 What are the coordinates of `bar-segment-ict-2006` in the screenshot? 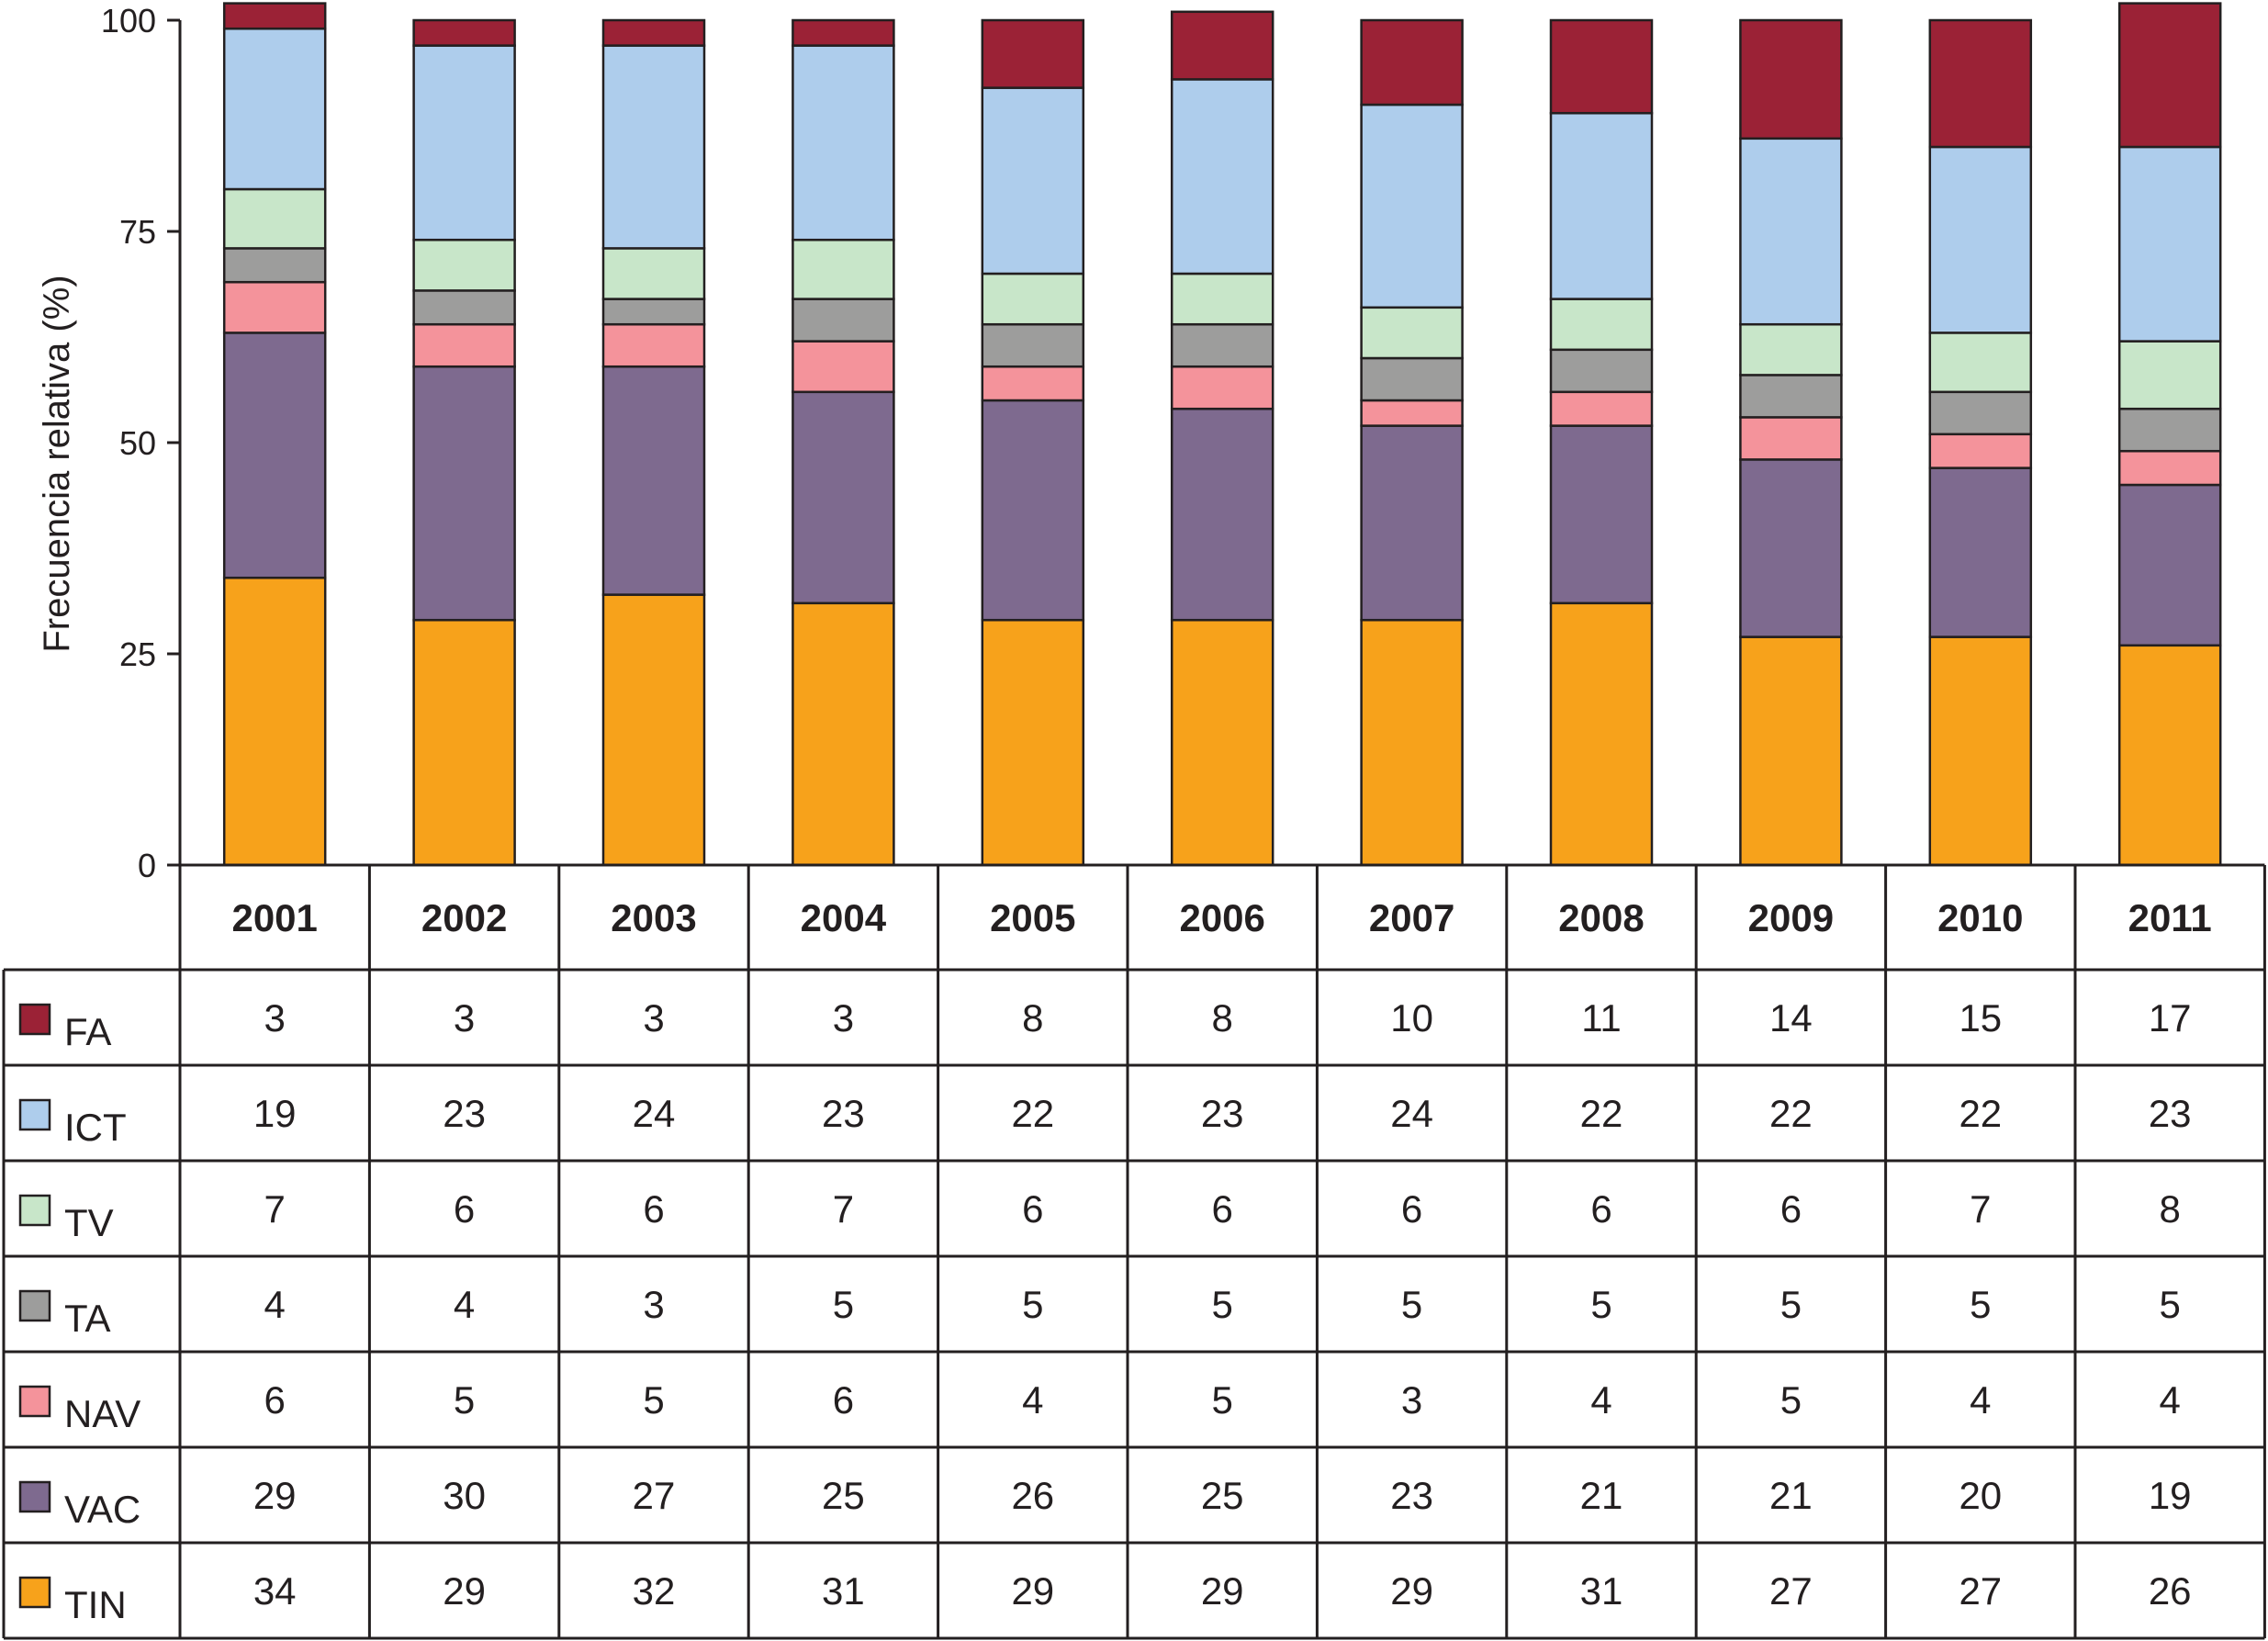 It's located at (1222, 176).